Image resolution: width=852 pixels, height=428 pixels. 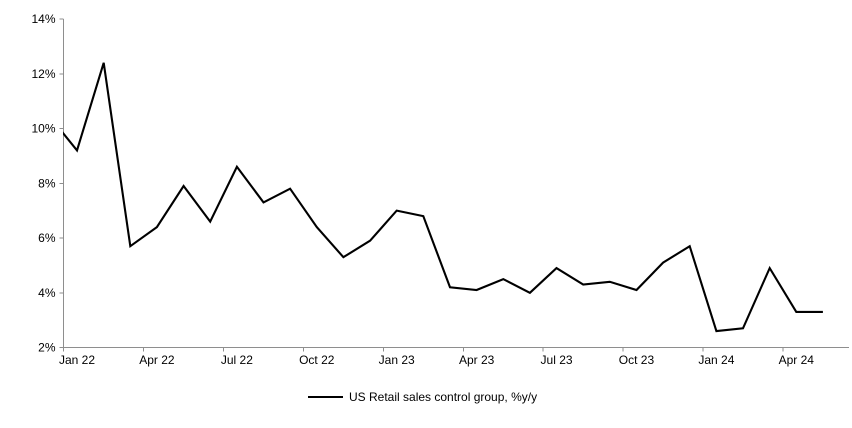 I want to click on x-tick-label: Jan 23, so click(x=397, y=360).